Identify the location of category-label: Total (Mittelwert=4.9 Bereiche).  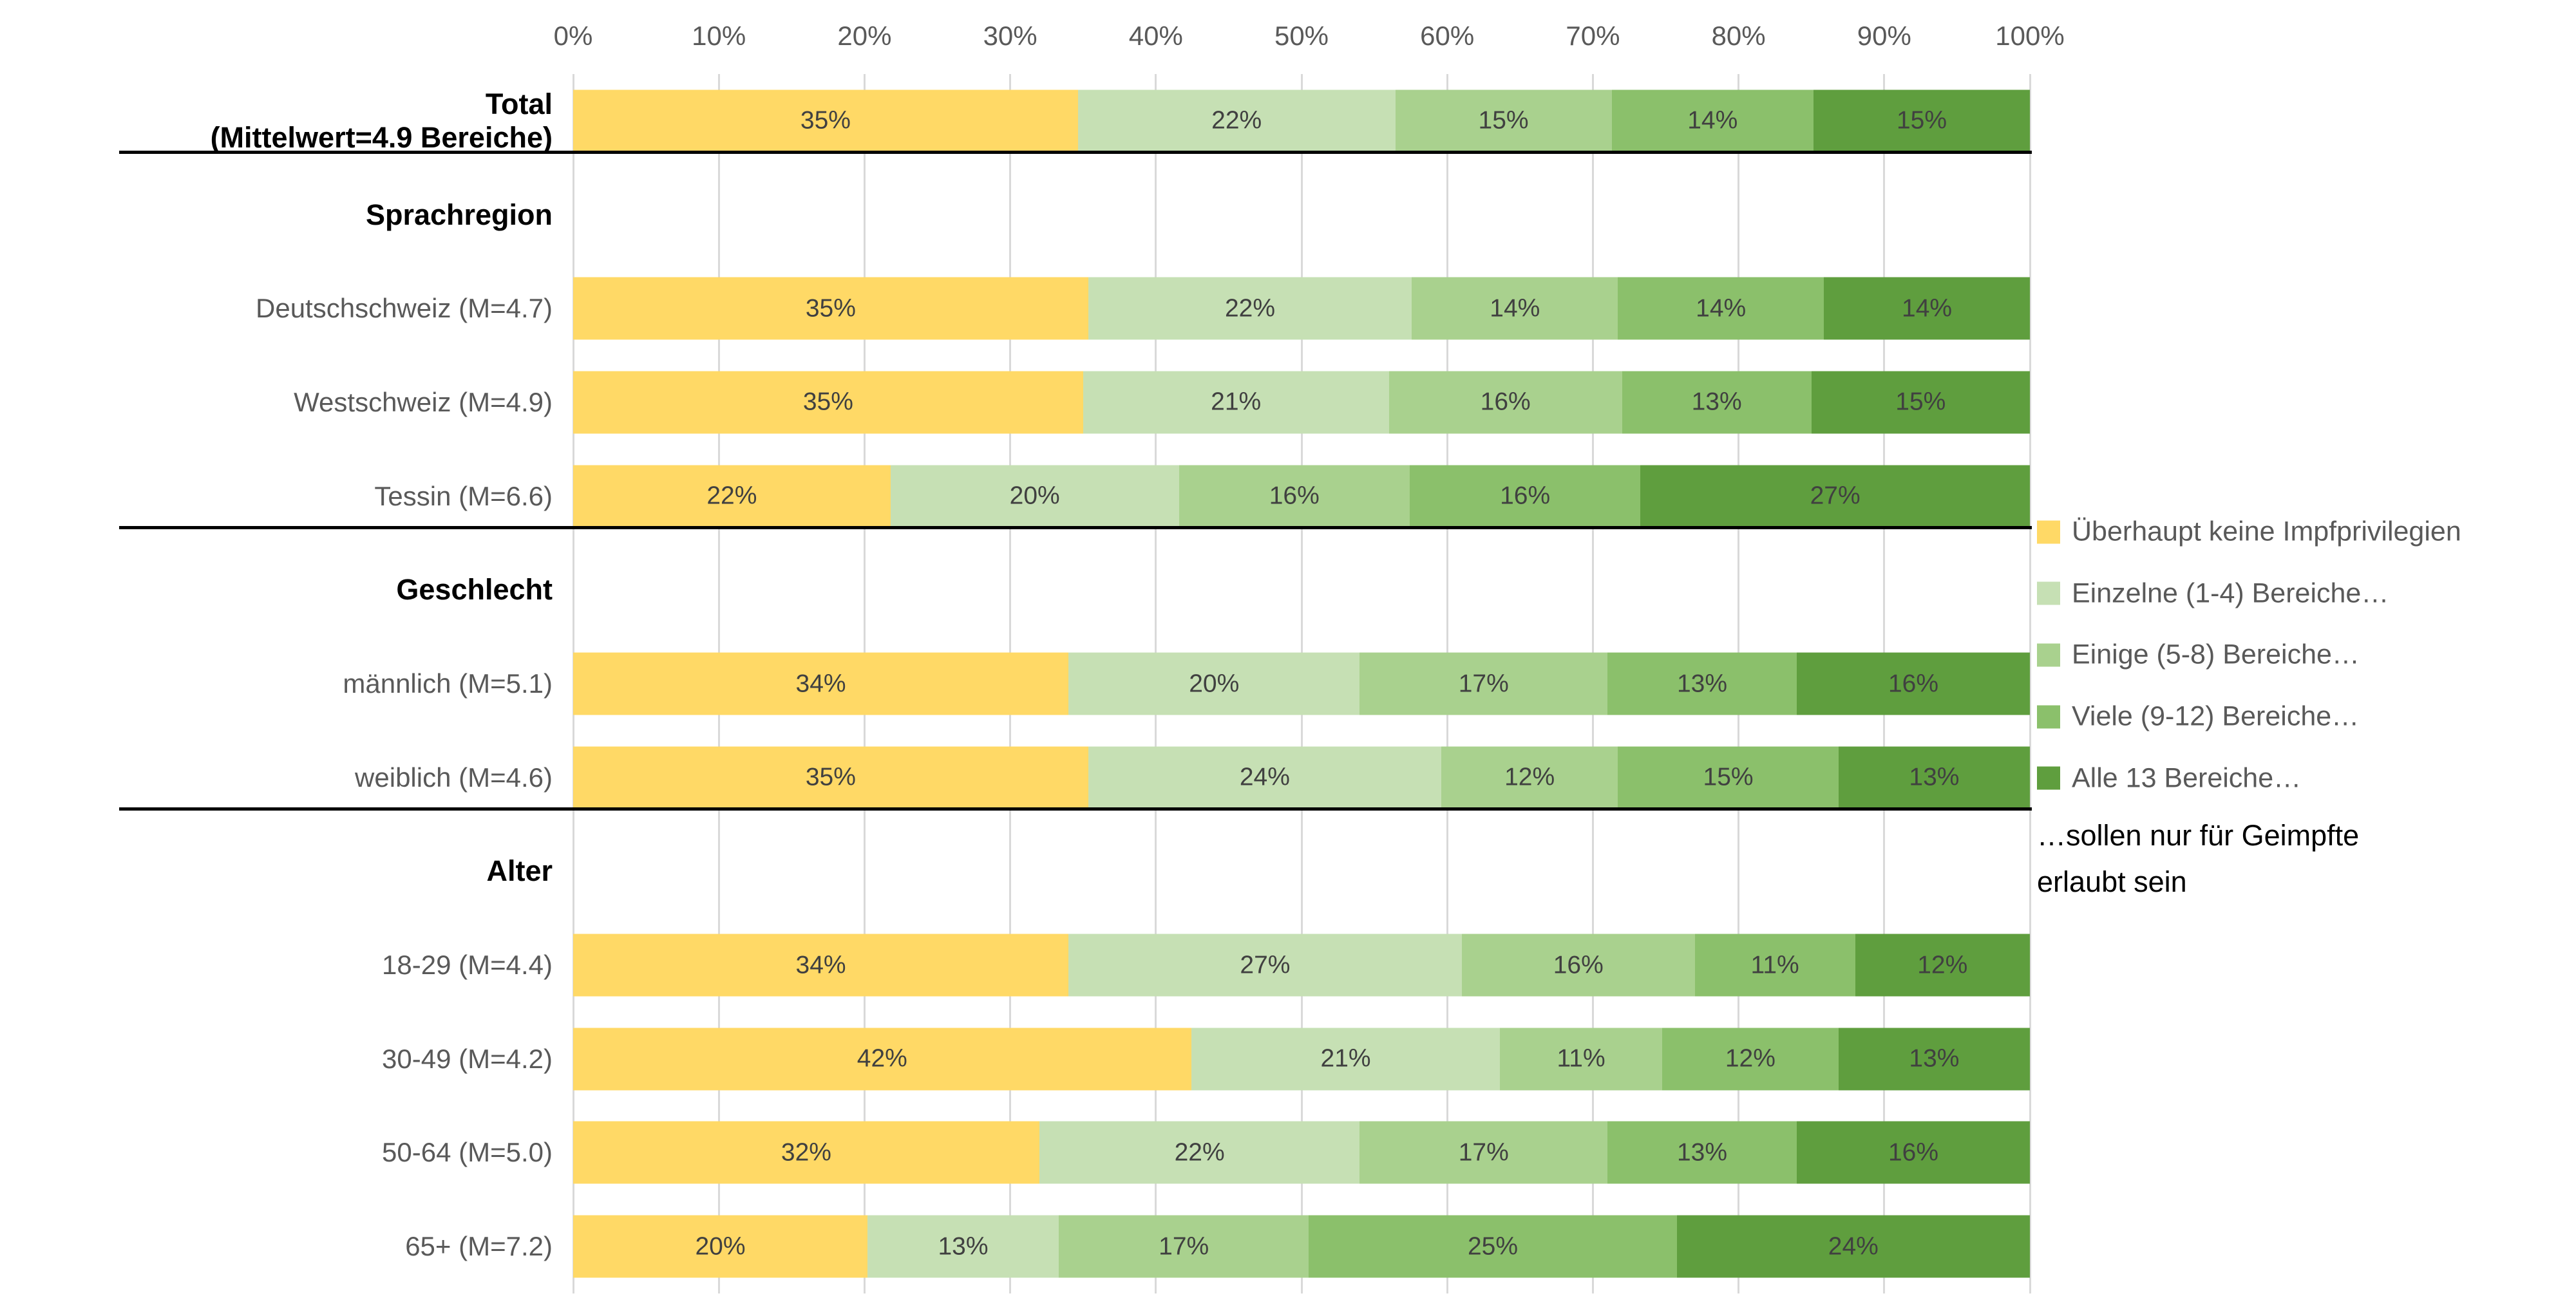
(382, 120).